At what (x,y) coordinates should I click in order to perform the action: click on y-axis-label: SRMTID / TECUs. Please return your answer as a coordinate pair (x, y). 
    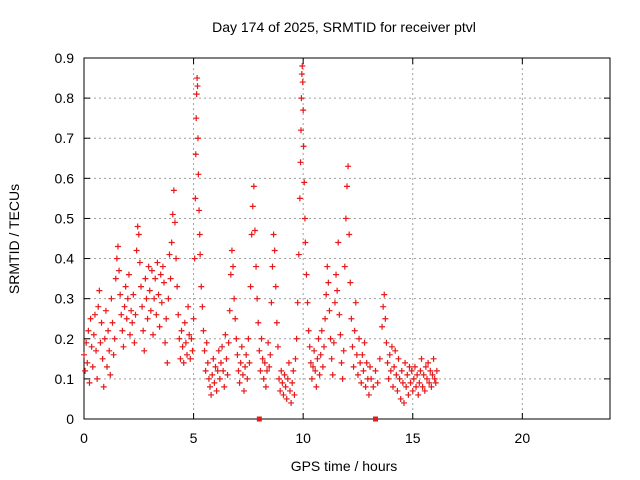
    Looking at the image, I should click on (14, 239).